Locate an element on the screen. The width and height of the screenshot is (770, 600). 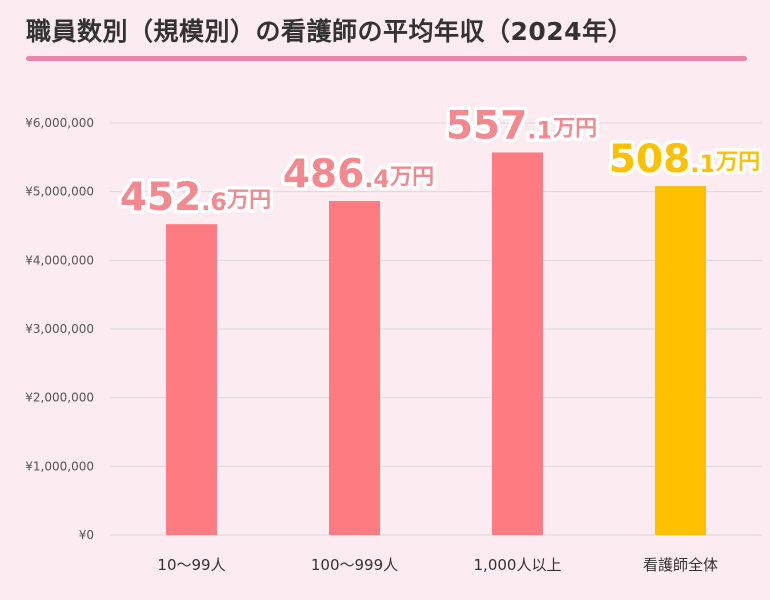
data-label-decimal: .4 is located at coordinates (377, 179).